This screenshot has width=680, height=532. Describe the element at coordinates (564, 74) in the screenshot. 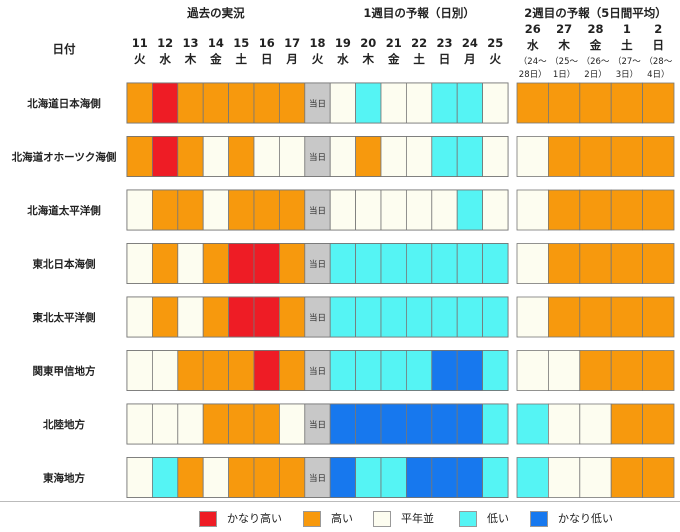

I see `col2-range-b-1: 1日）` at that location.